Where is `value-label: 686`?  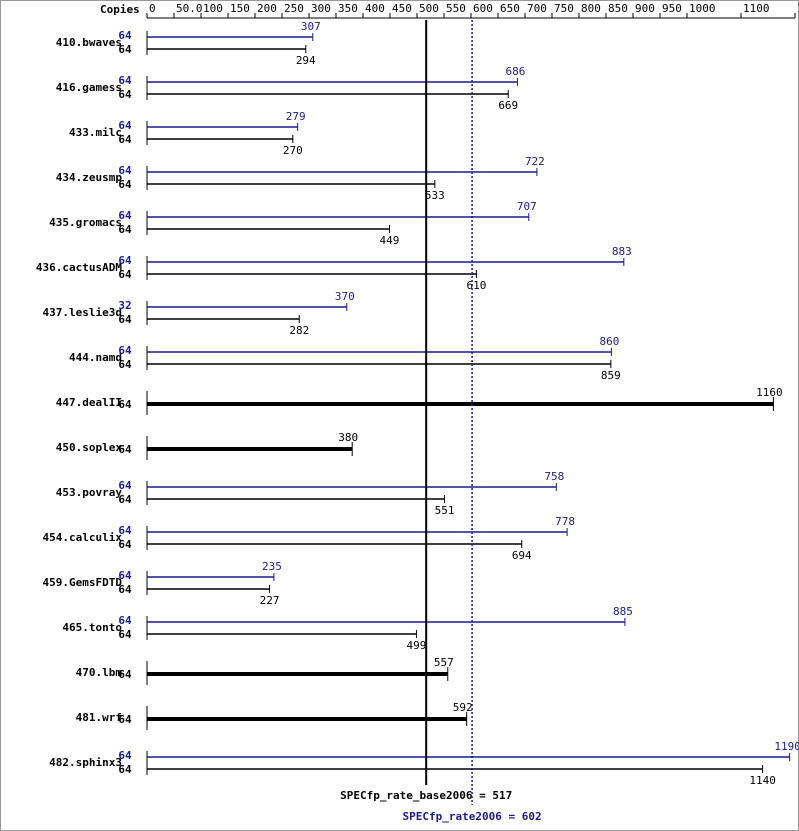 value-label: 686 is located at coordinates (516, 71).